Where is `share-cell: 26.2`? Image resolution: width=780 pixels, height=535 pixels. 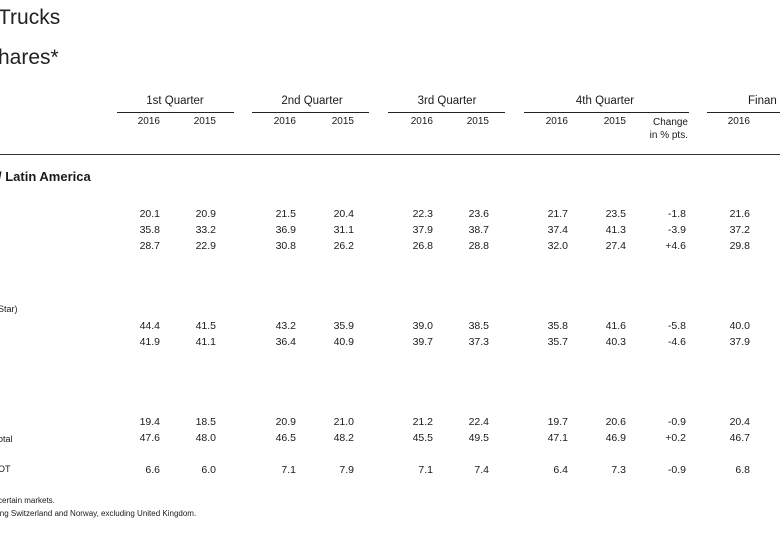 share-cell: 26.2 is located at coordinates (343, 246).